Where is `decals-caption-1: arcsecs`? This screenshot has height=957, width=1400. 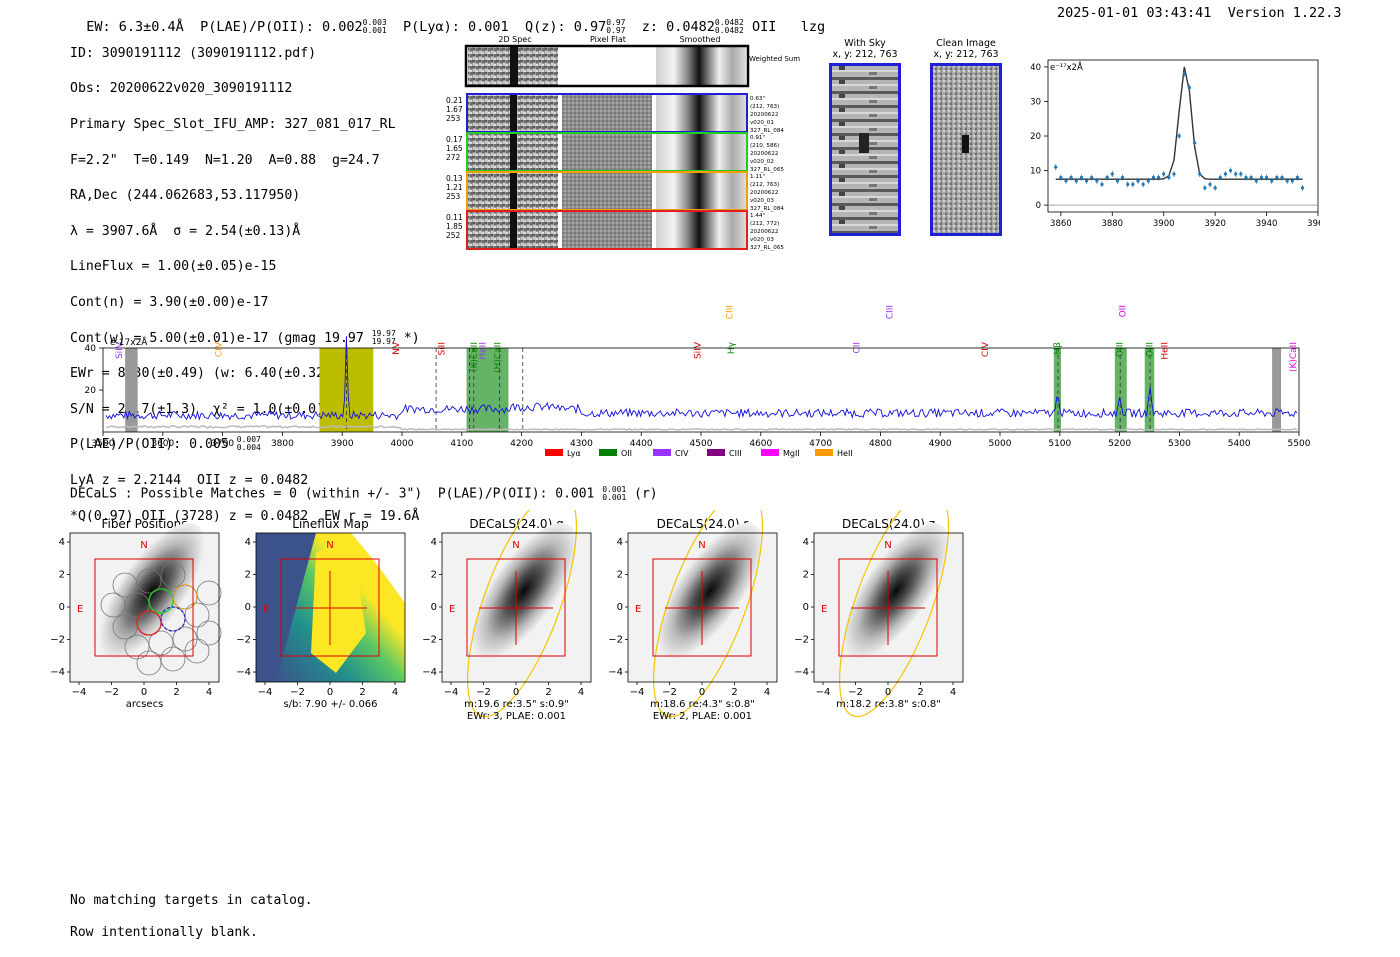 decals-caption-1: arcsecs is located at coordinates (145, 704).